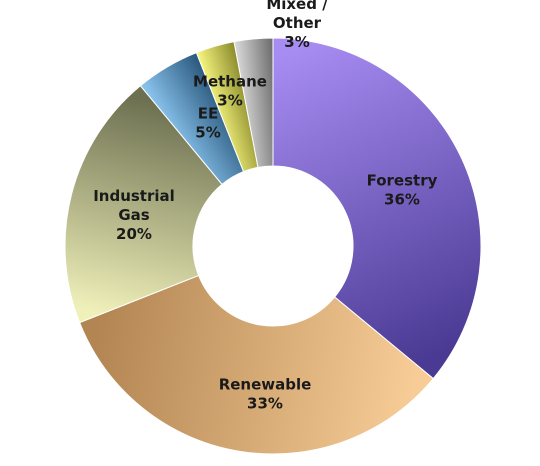  I want to click on slice-label-line: 33%, so click(265, 404).